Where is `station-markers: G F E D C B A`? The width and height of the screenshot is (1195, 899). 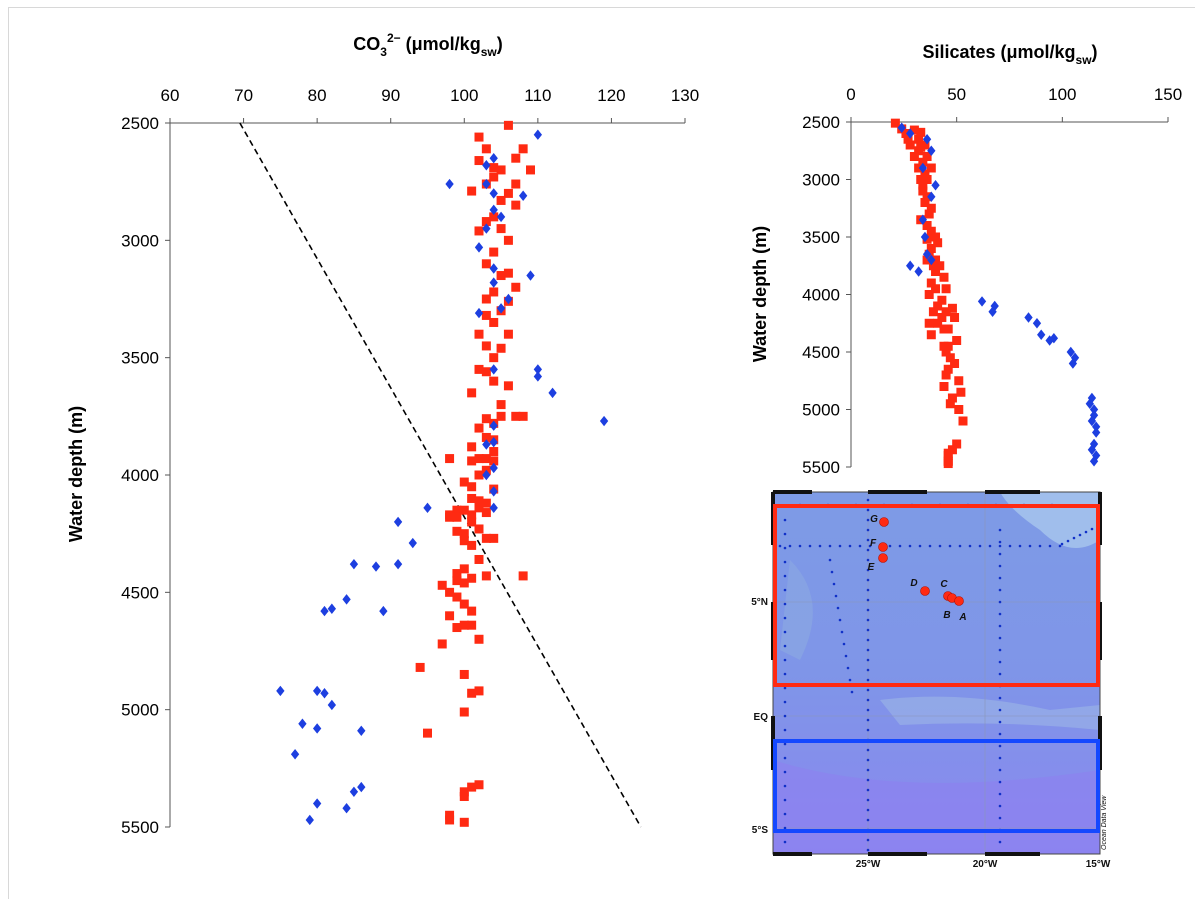 station-markers: G F E D C B A is located at coordinates (917, 568).